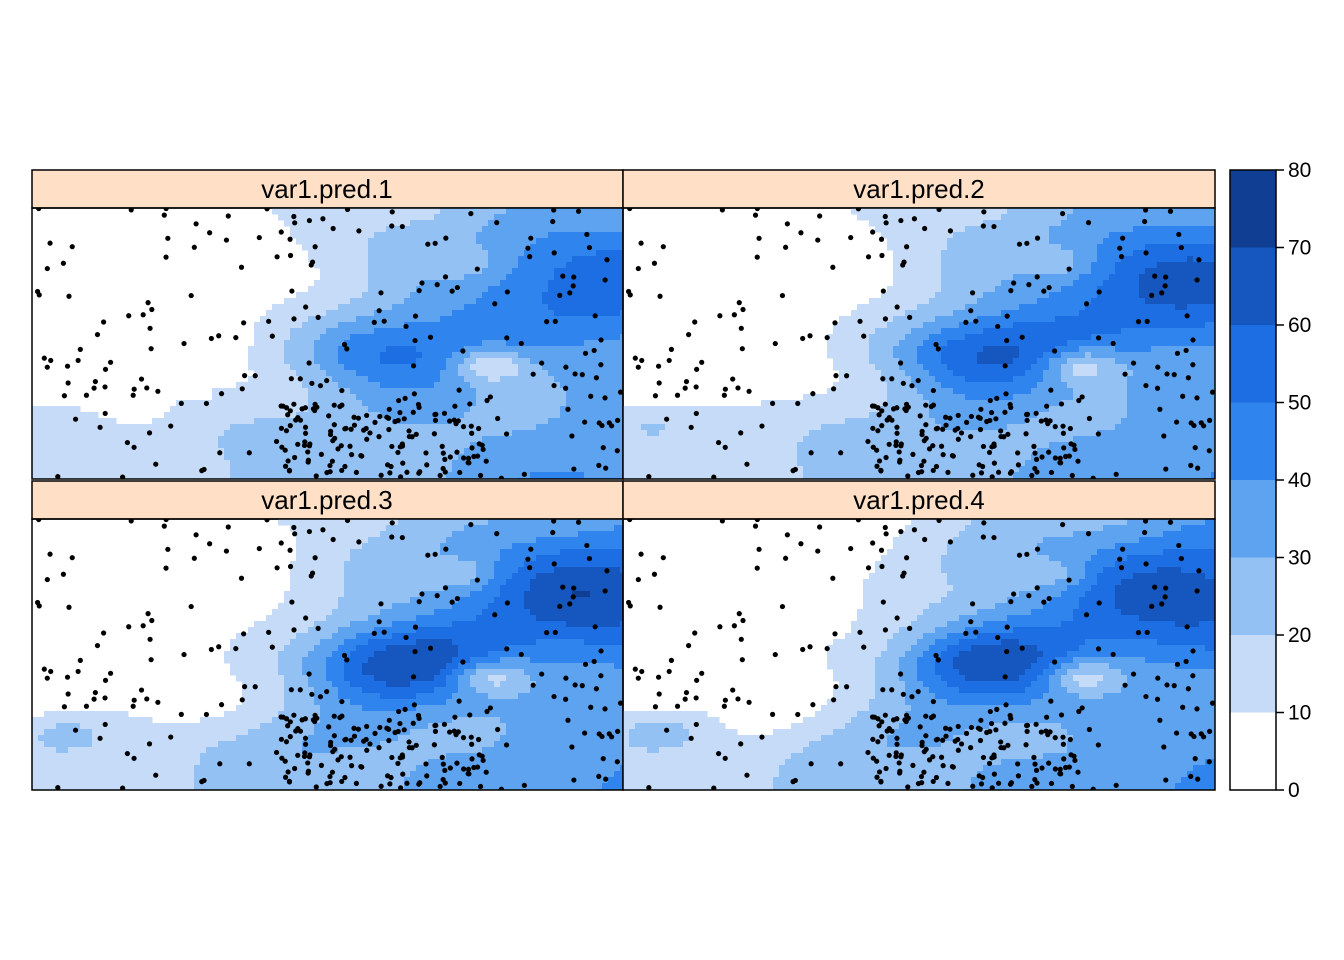 Image resolution: width=1344 pixels, height=960 pixels. What do you see at coordinates (919, 635) in the screenshot?
I see `panel-var1-pred-4: var1.pred.4` at bounding box center [919, 635].